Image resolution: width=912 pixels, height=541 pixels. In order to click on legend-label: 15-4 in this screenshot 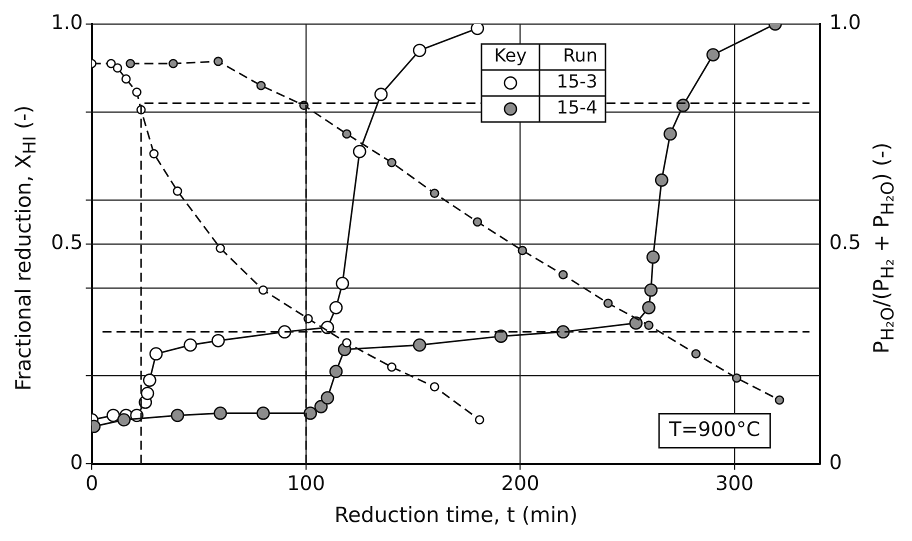, I will do `click(577, 108)`.